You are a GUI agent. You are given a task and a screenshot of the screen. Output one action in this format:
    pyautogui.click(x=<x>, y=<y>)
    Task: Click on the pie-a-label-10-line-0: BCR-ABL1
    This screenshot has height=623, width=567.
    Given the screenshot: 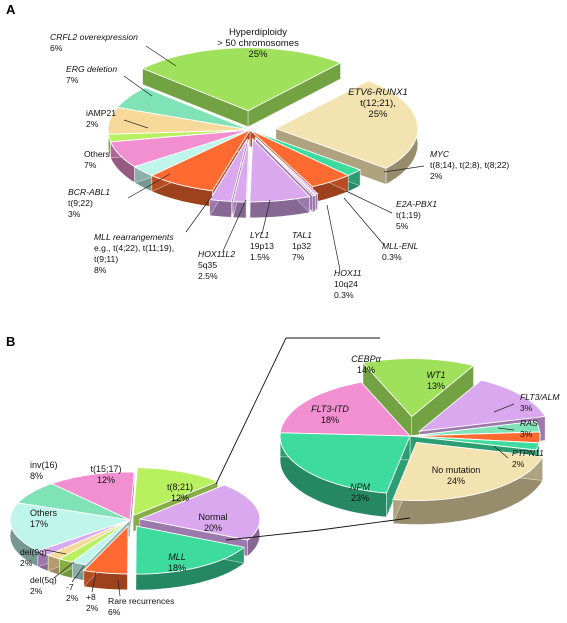 What is the action you would take?
    pyautogui.click(x=89, y=192)
    